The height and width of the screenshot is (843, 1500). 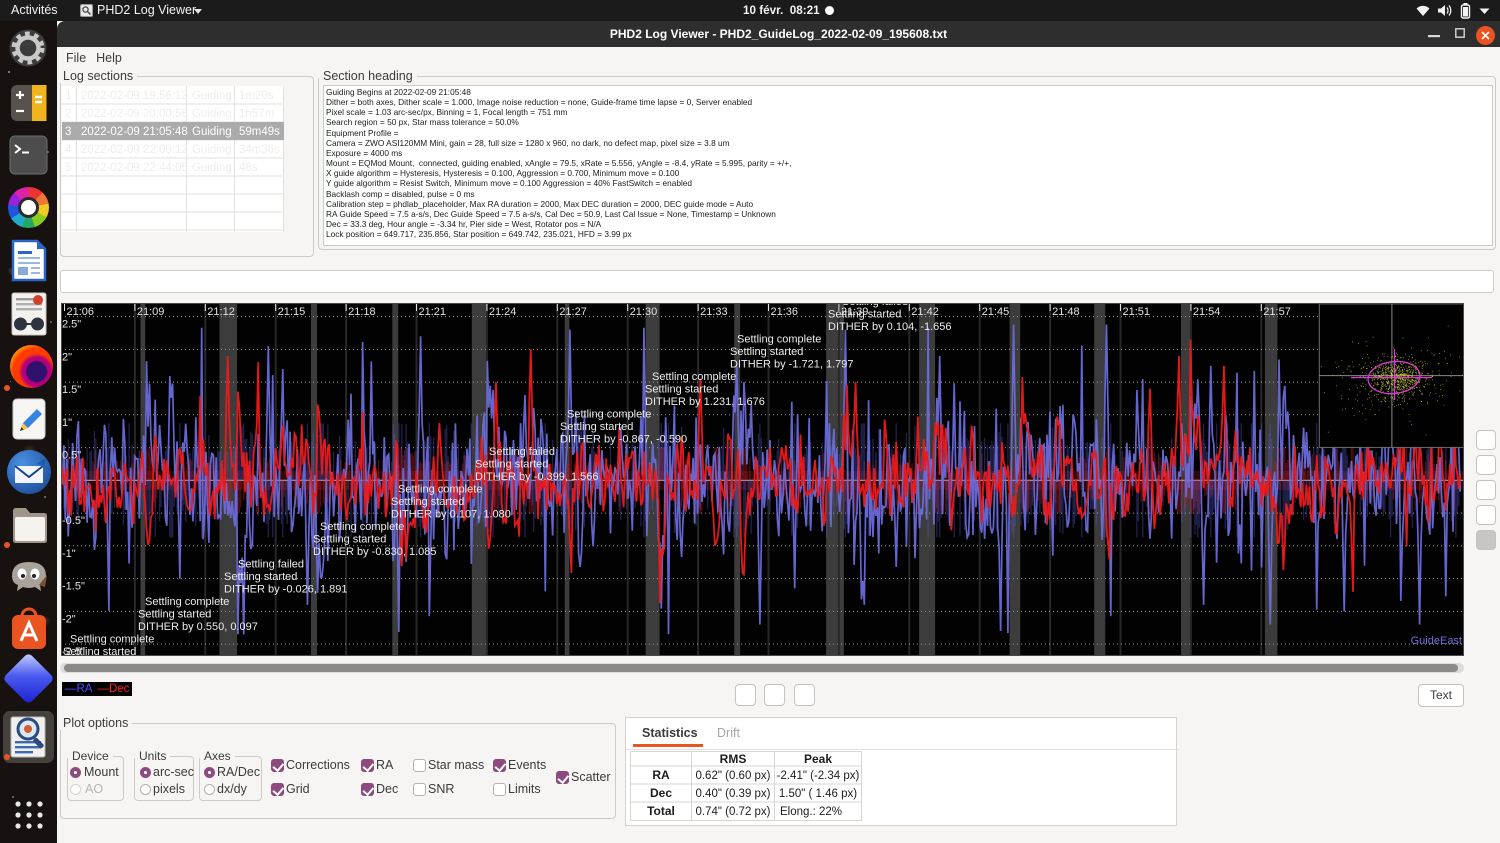 I want to click on svg-text: -2.5", so click(x=73, y=651).